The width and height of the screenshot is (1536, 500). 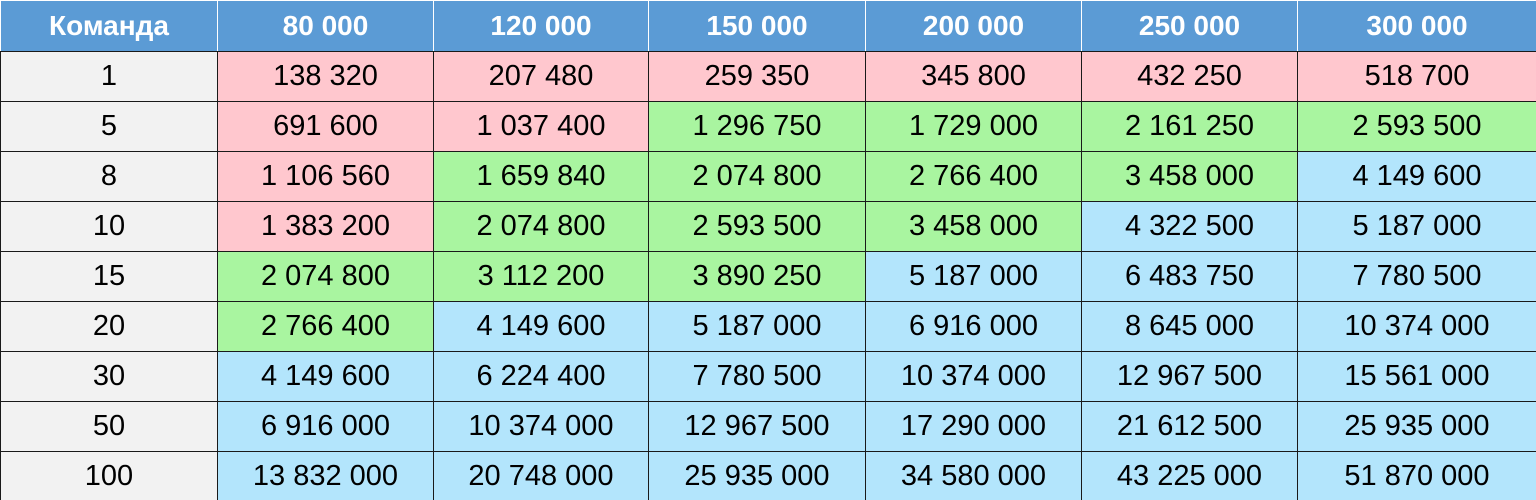 I want to click on table-cell: 8 645 000, so click(x=1189, y=326).